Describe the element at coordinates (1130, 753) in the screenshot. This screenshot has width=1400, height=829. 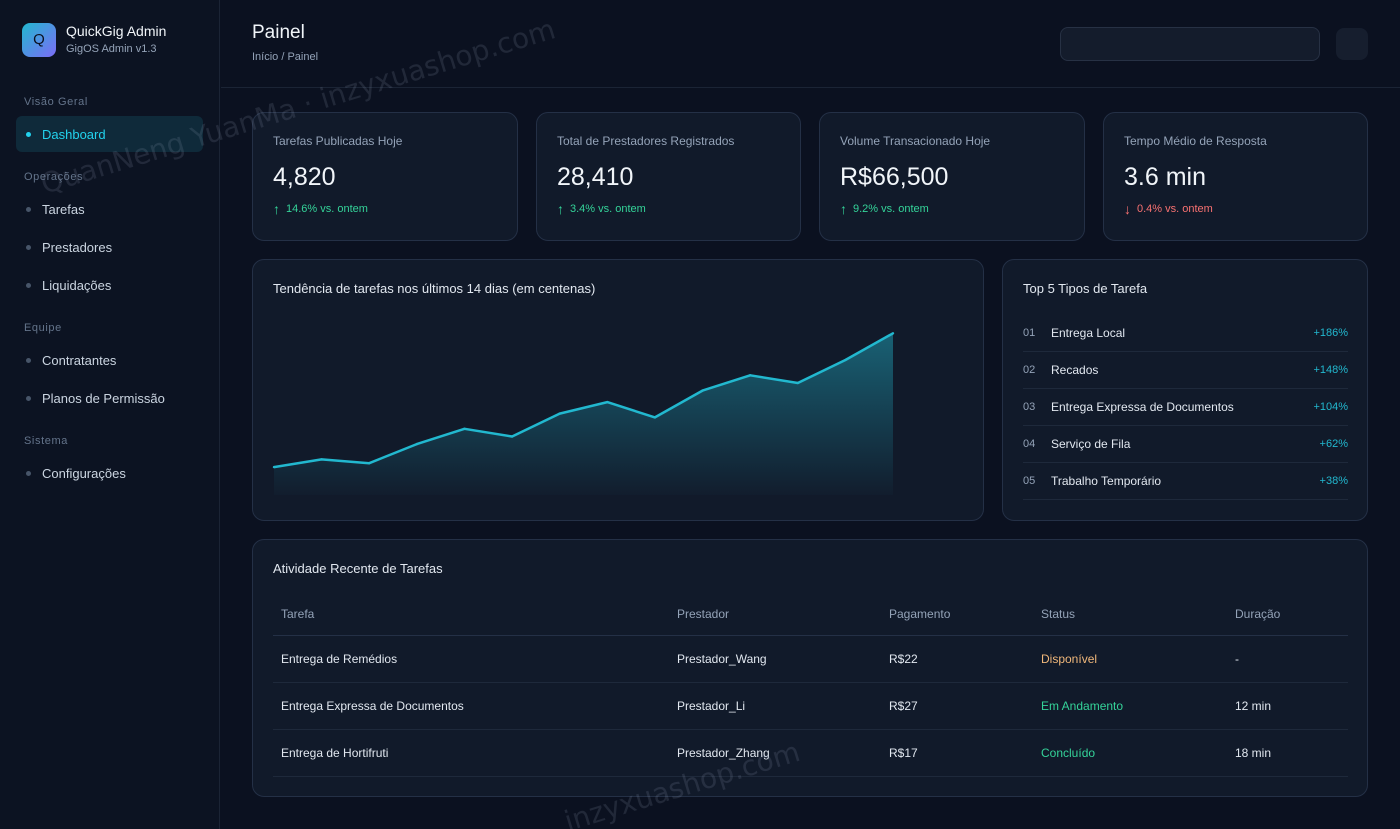
I see `status-badge: Concluído` at that location.